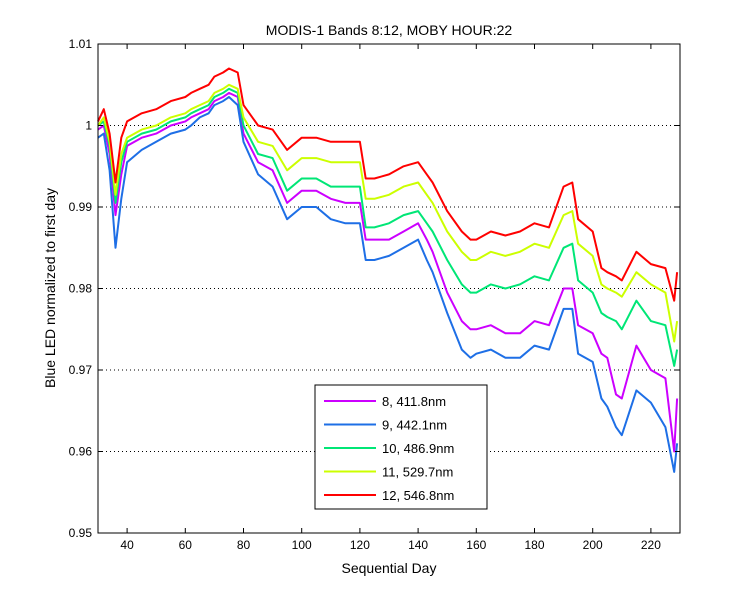 The width and height of the screenshot is (750, 605). I want to click on x-tick-label: 140, so click(418, 545).